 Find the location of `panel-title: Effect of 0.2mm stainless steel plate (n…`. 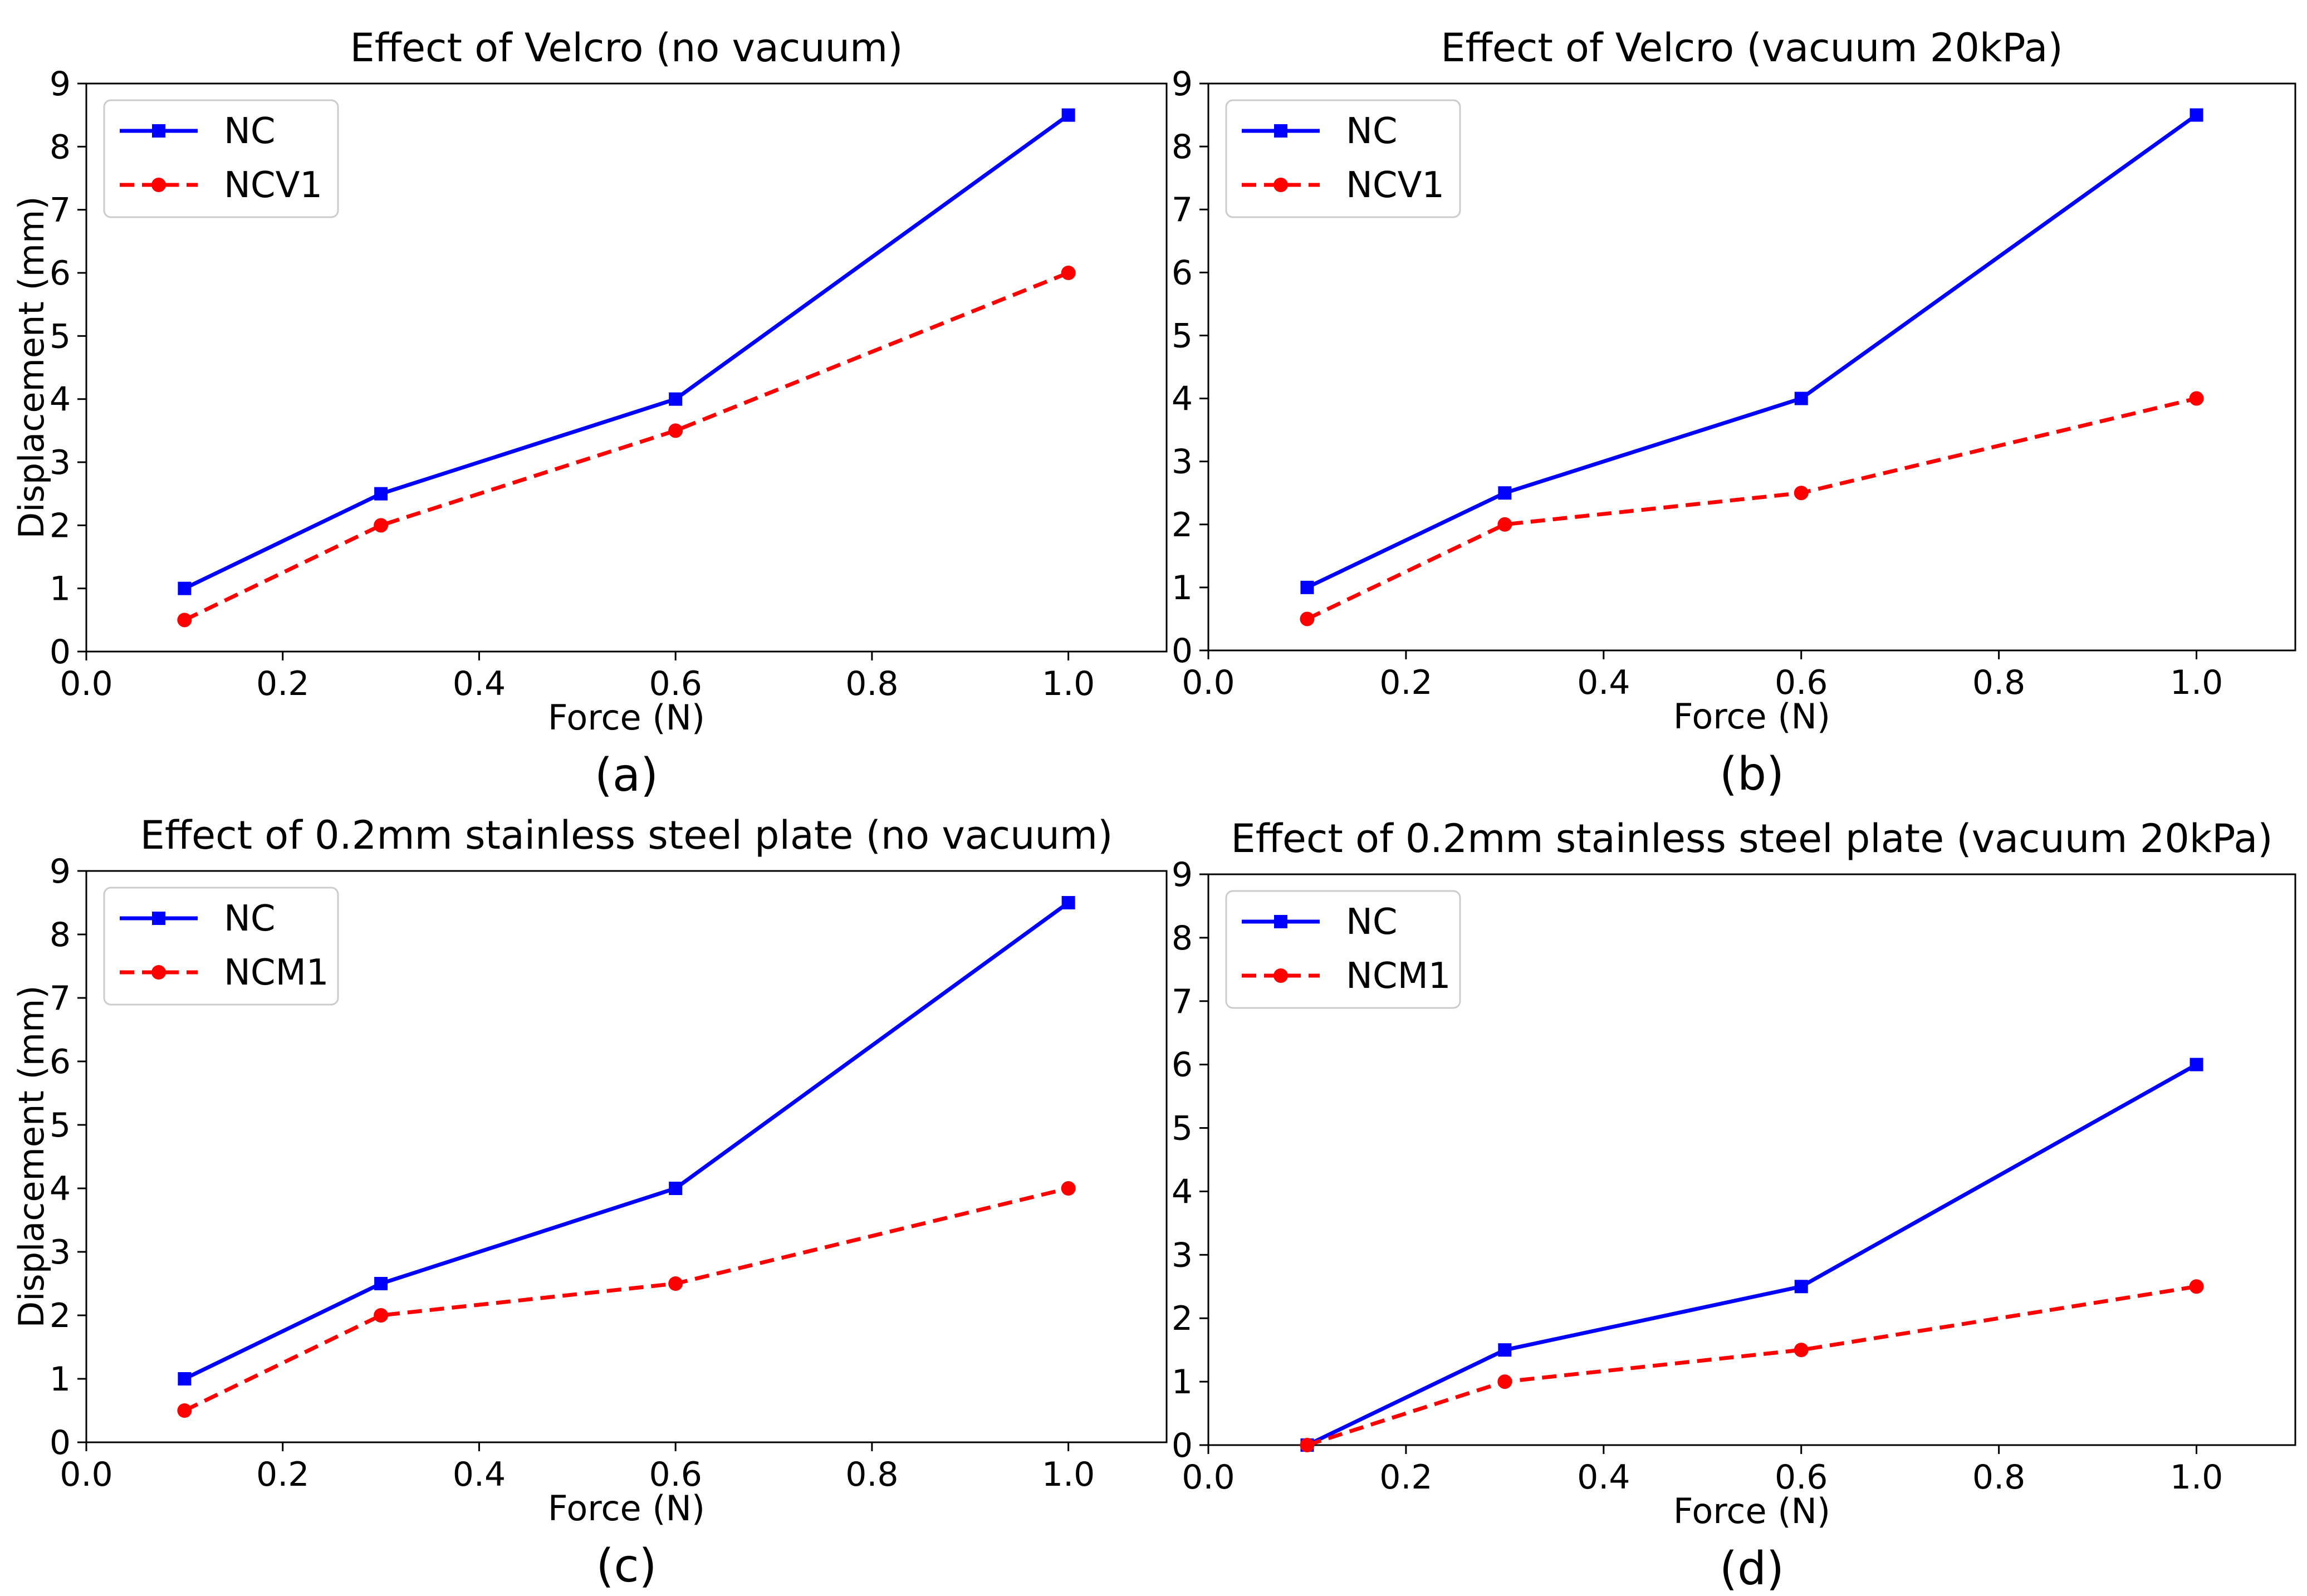

panel-title: Effect of 0.2mm stainless steel plate (n… is located at coordinates (626, 835).